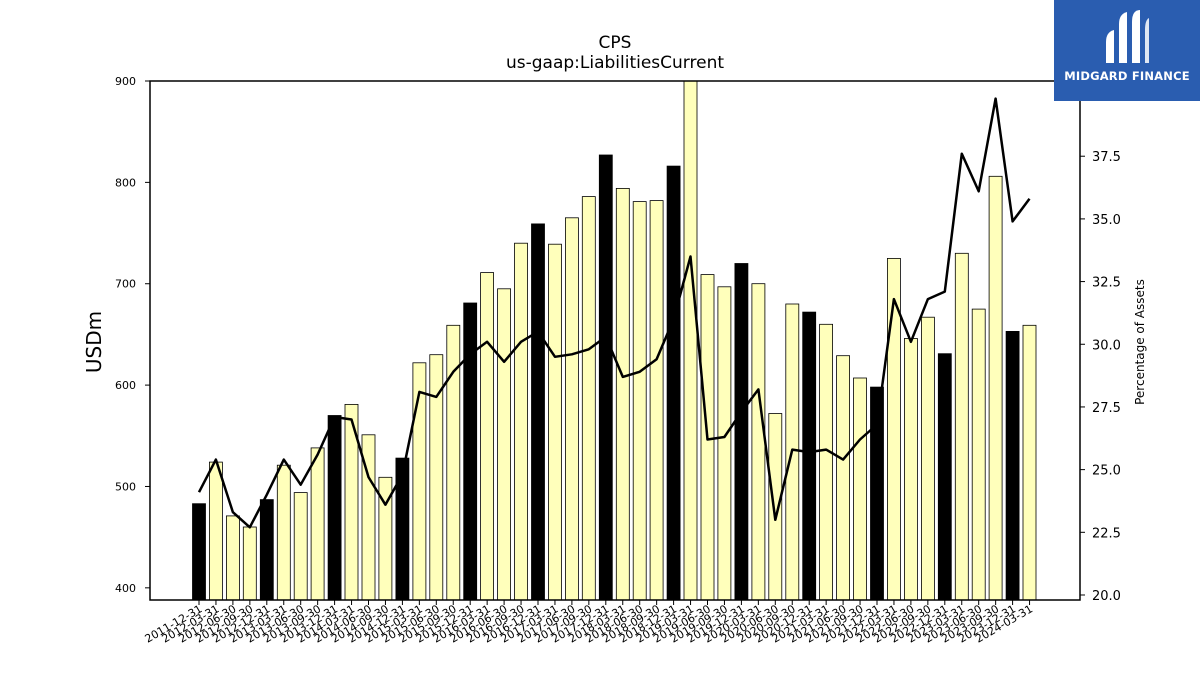  What do you see at coordinates (1106, 596) in the screenshot?
I see `y2-tick-label: 20.0` at bounding box center [1106, 596].